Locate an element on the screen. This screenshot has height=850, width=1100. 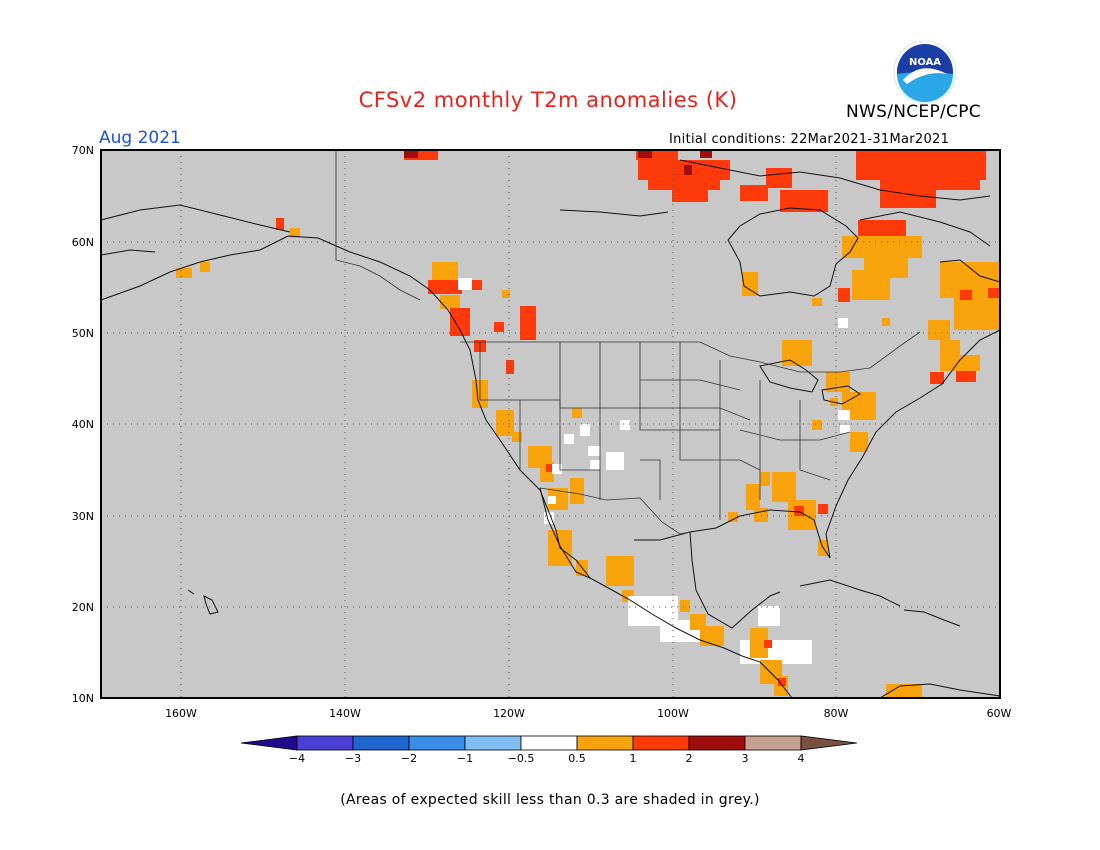
maritimes-warm is located at coordinates (960, 363).